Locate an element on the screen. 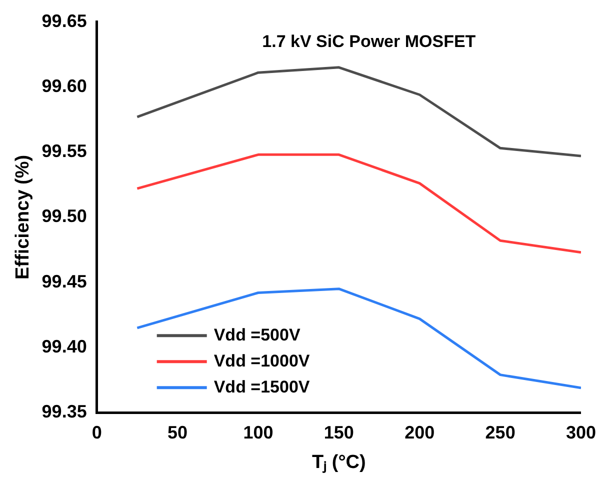 This screenshot has width=611, height=486. x-axis-title: Tⱼ (°C) is located at coordinates (339, 462).